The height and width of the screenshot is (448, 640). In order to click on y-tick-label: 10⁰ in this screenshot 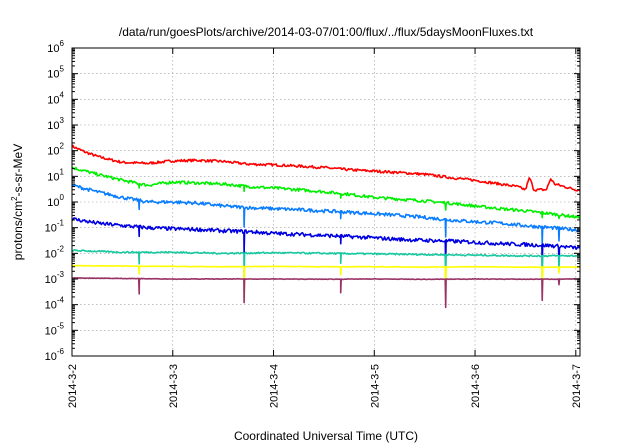, I will do `click(55, 201)`.